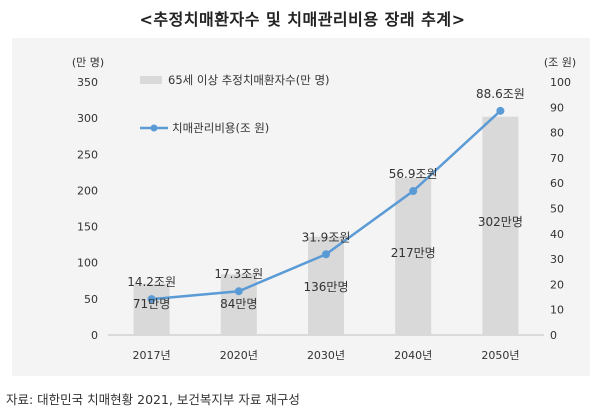  Describe the element at coordinates (220, 128) in the screenshot. I see `legend-line-label: 치매관리비용(조 원)` at that location.